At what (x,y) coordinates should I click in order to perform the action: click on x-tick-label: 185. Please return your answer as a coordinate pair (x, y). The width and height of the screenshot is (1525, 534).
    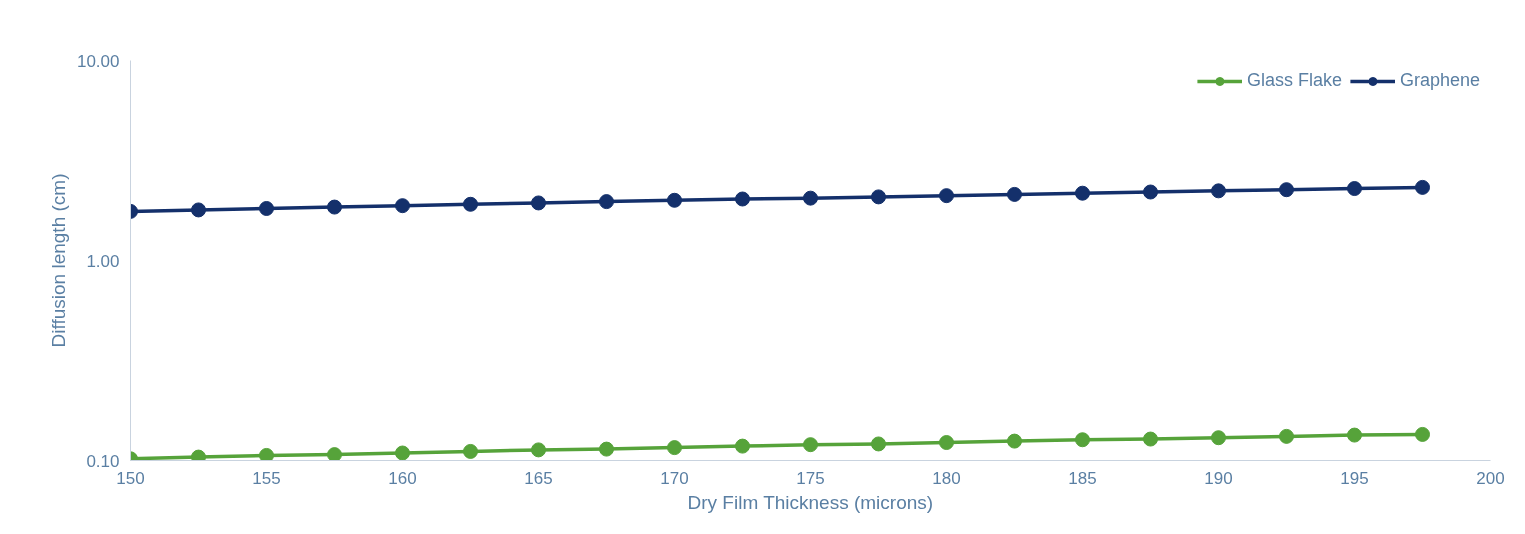
    Looking at the image, I should click on (1082, 478).